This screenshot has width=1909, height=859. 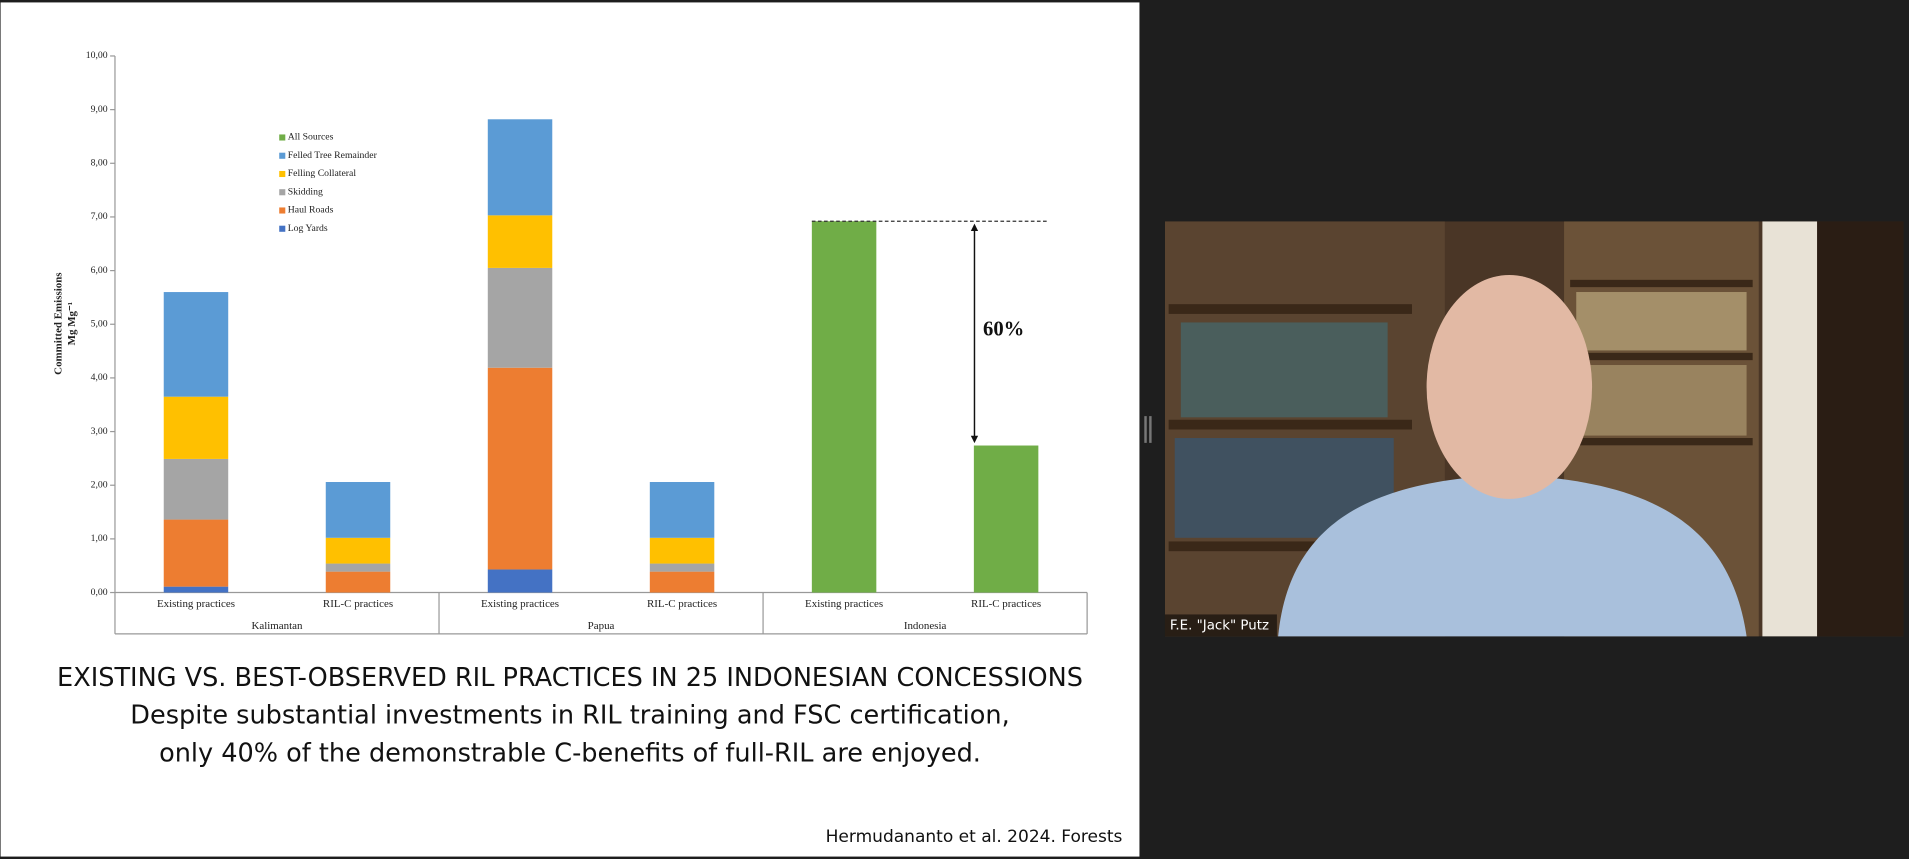 I want to click on y-tick-label: 1,00, so click(x=99, y=538).